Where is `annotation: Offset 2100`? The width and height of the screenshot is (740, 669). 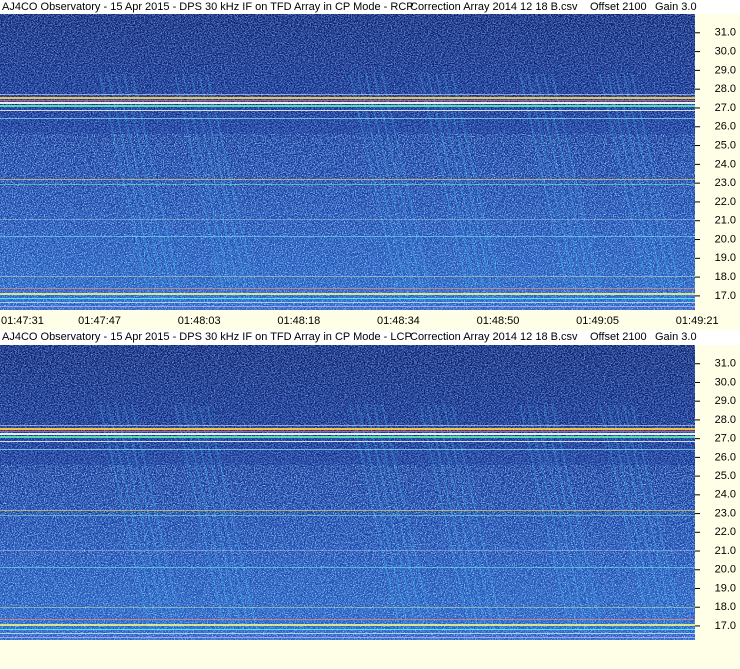 annotation: Offset 2100 is located at coordinates (618, 337).